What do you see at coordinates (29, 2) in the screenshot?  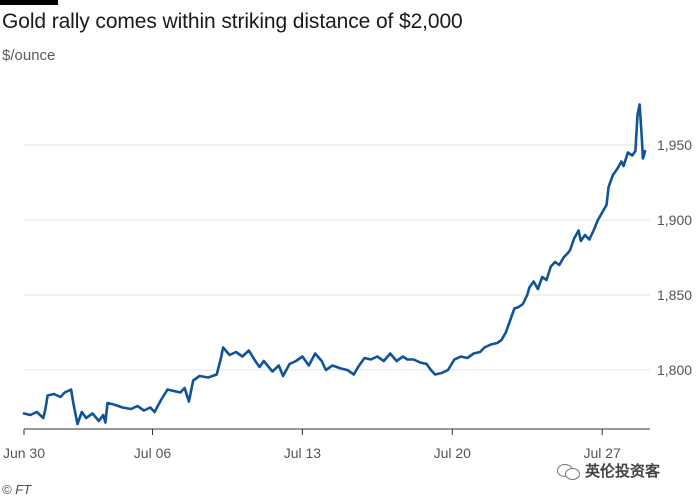 I see `ft-top-rule` at bounding box center [29, 2].